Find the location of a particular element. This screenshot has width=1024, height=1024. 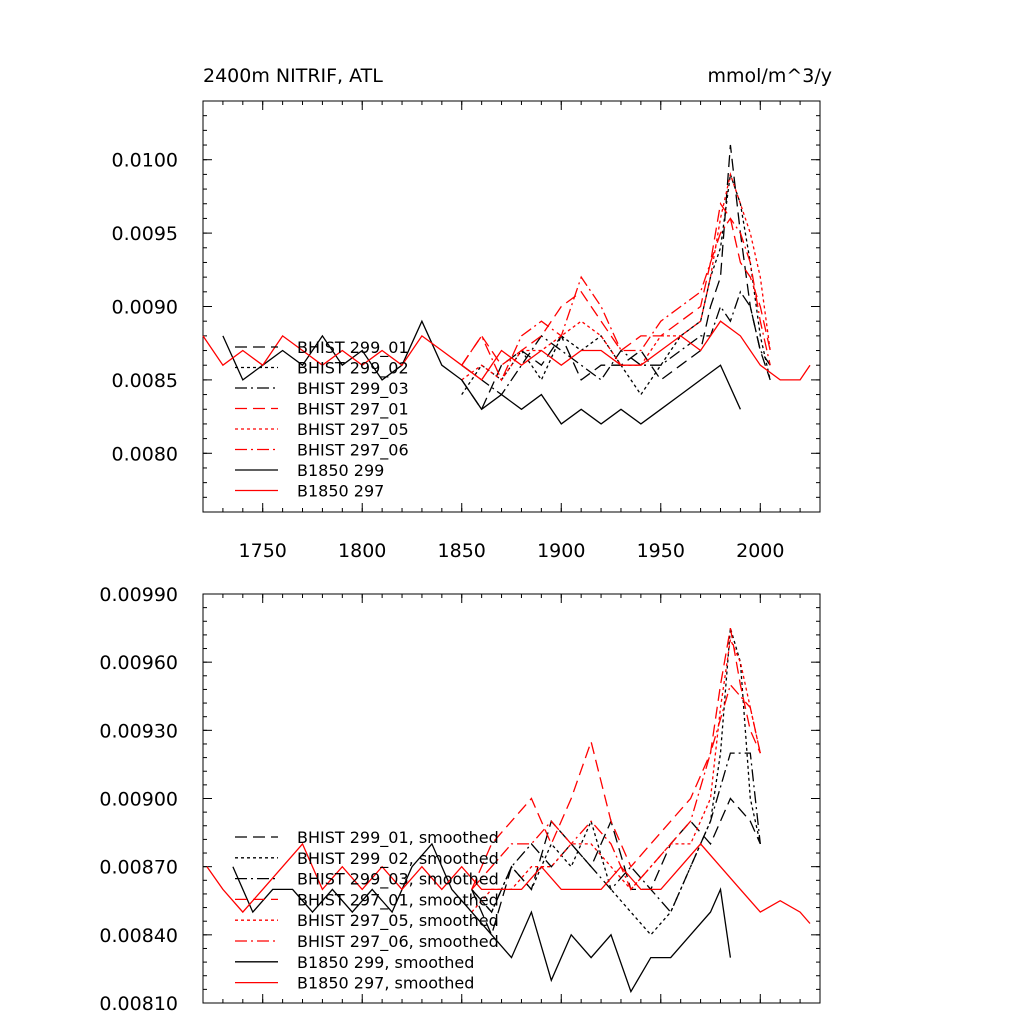

y-tick-label: 0.00840 is located at coordinates (138, 936).